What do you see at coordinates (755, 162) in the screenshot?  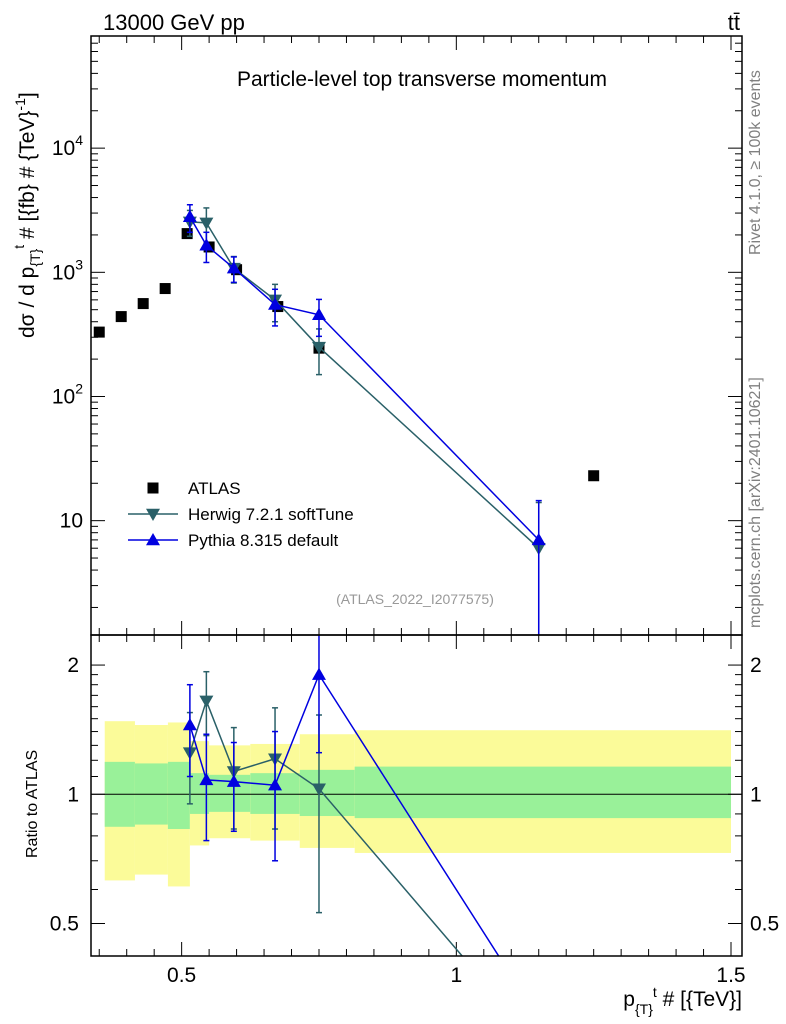 I see `rivet-version-label: Rivet 4.1.0, ≥ 100k events` at bounding box center [755, 162].